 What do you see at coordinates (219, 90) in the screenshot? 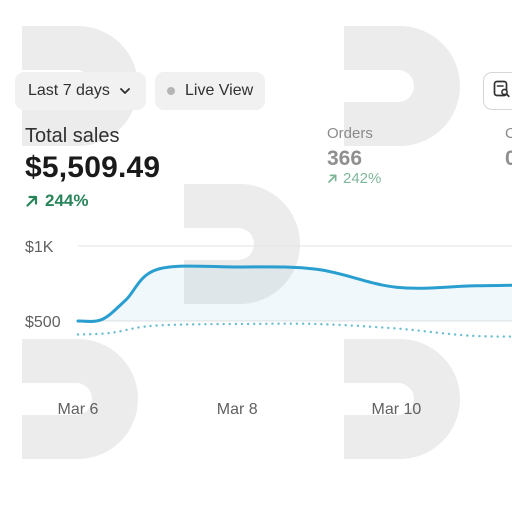
I see `live-view-label: Live View` at bounding box center [219, 90].